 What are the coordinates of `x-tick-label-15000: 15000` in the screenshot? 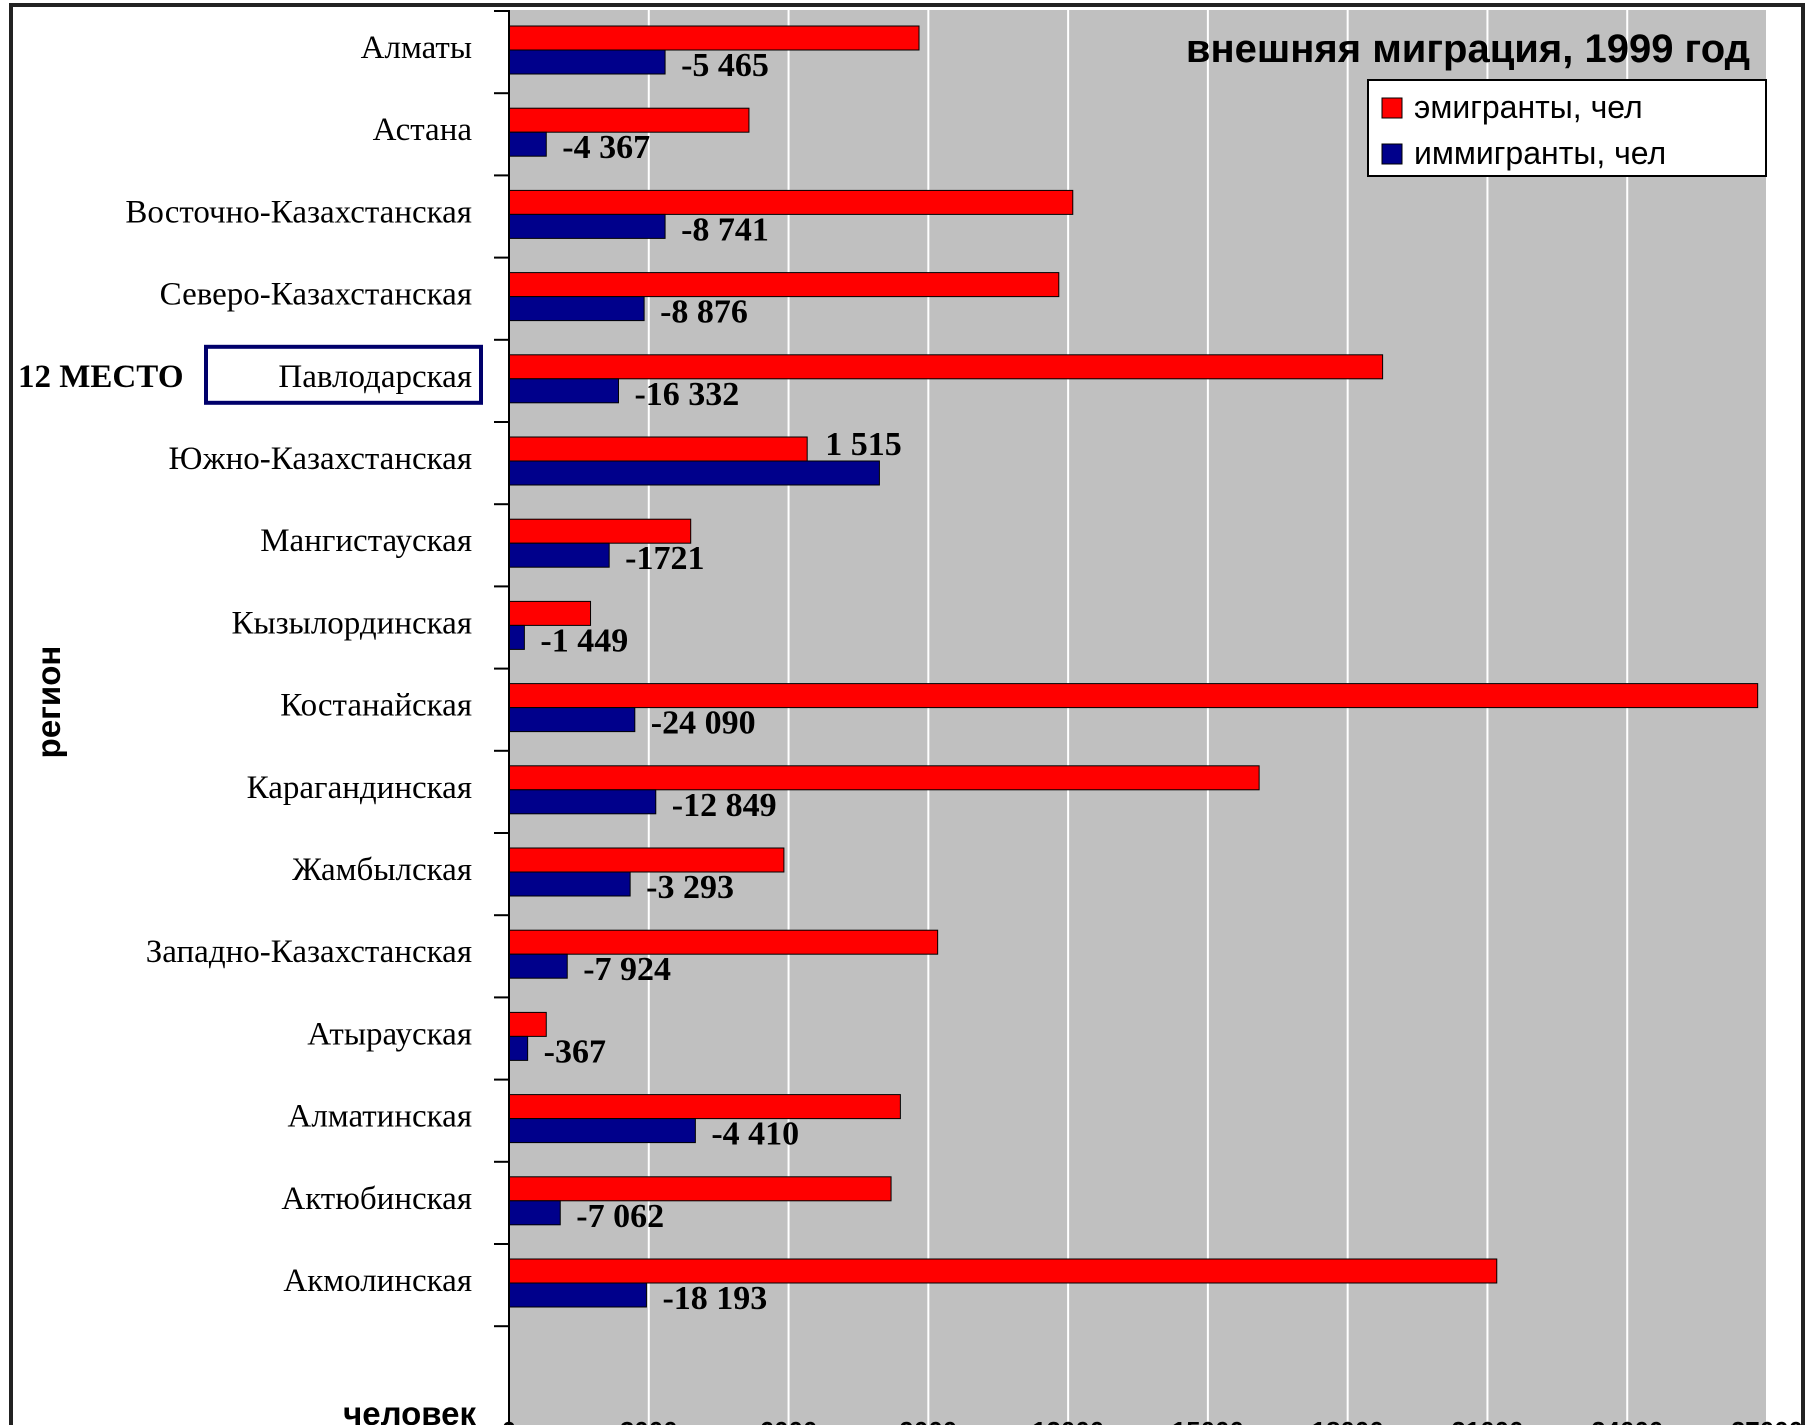 It's located at (1208, 1420).